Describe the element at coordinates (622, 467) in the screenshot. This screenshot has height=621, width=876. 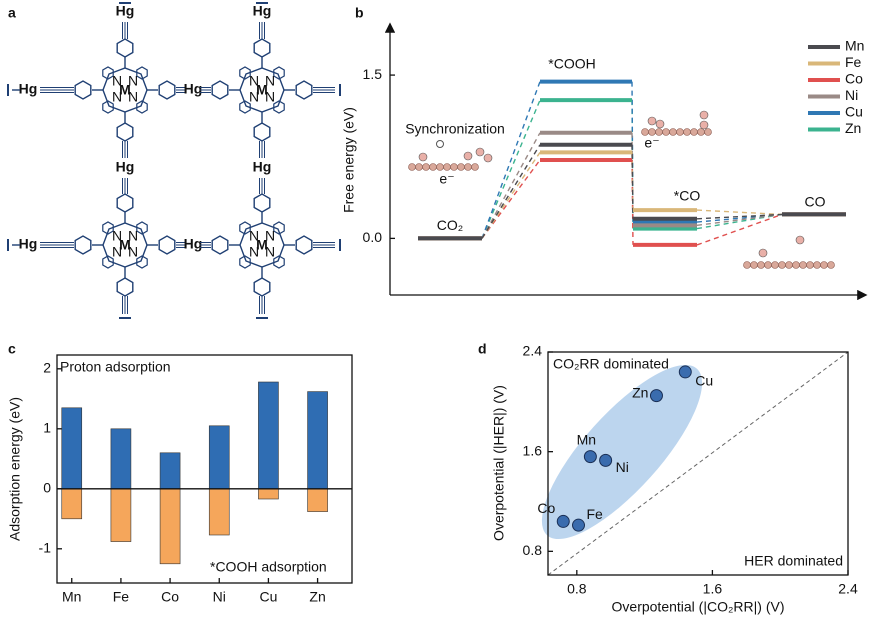
I see `point-label: Ni` at that location.